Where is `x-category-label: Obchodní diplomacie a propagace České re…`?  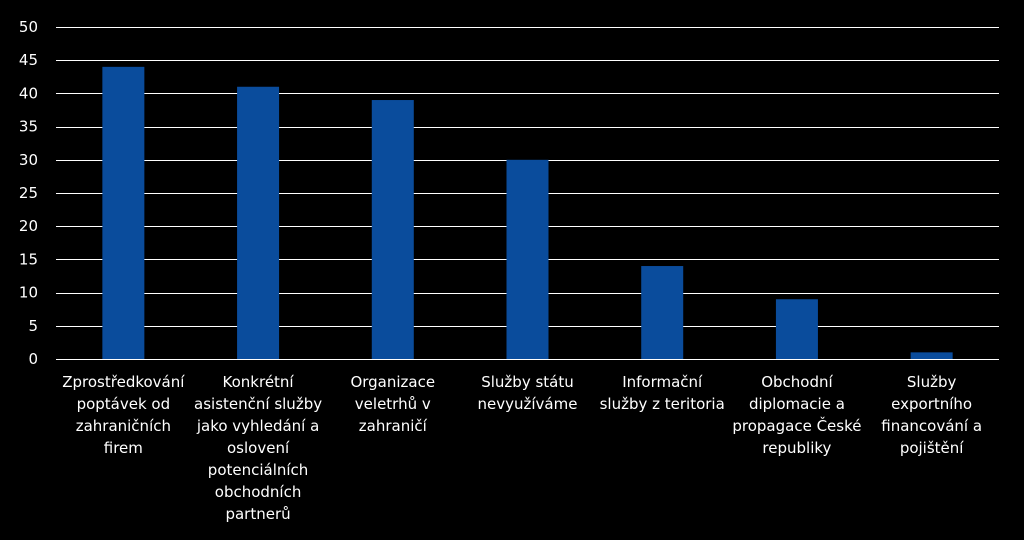
x-category-label: Obchodní diplomacie a propagace České re… is located at coordinates (797, 415).